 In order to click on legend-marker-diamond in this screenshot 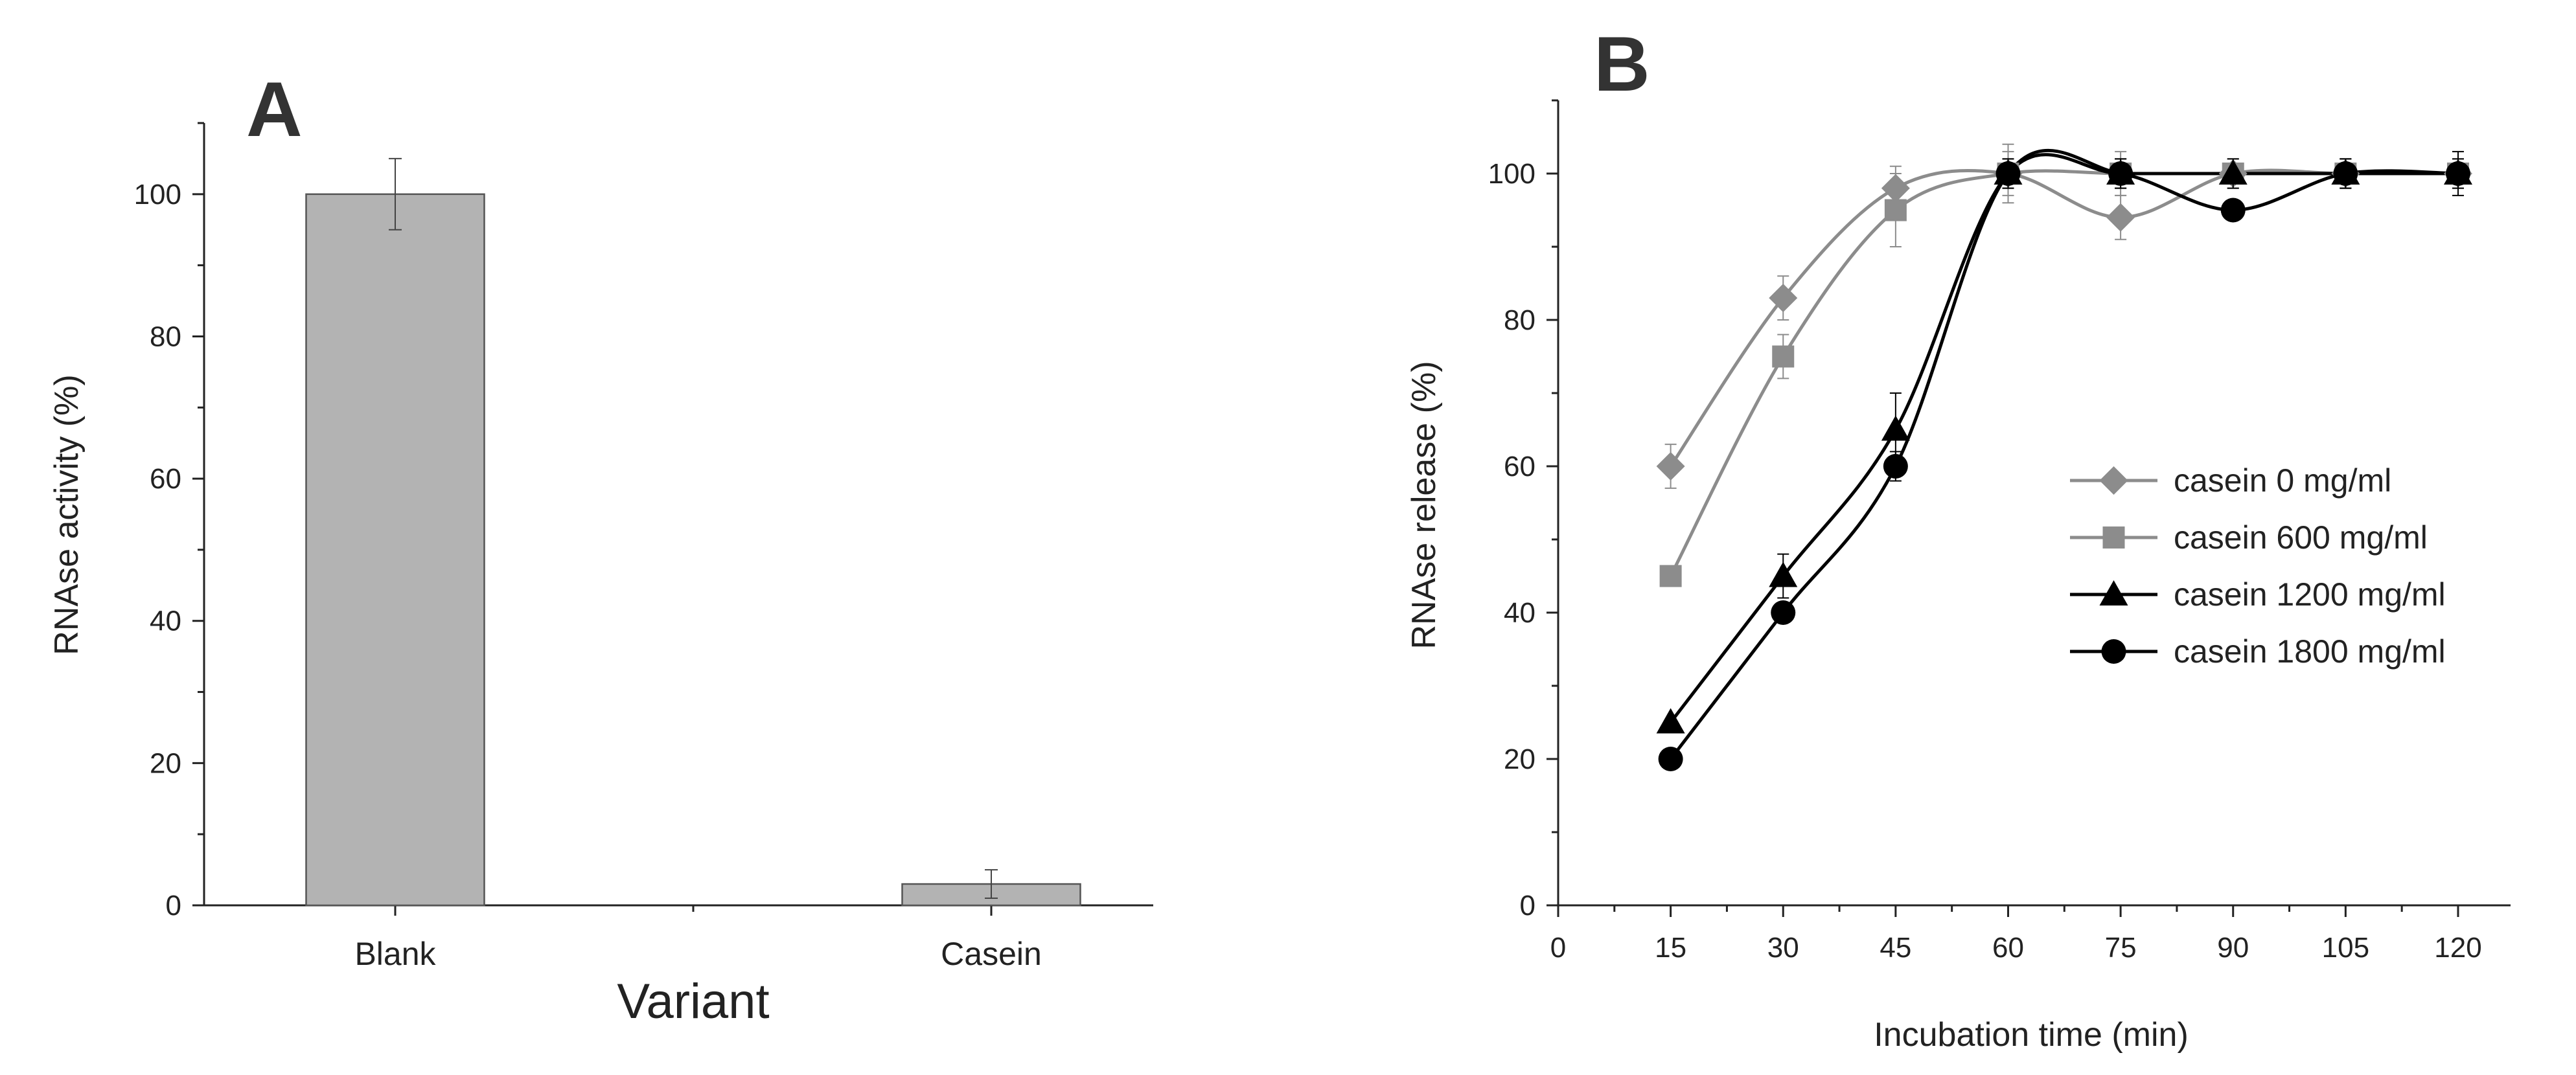, I will do `click(2113, 480)`.